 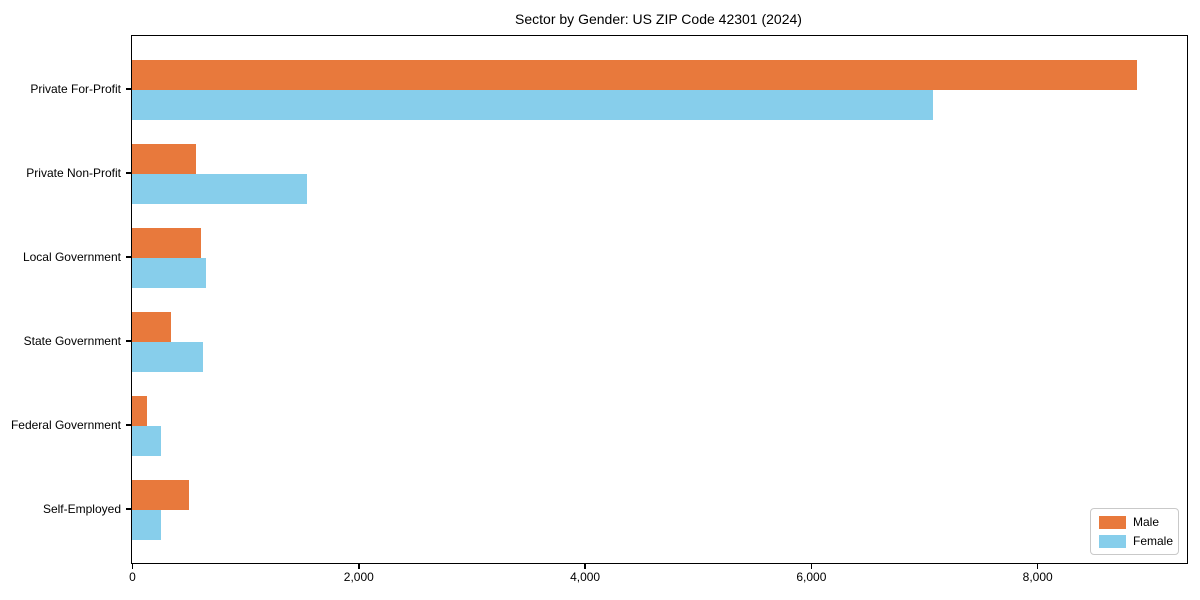 What do you see at coordinates (81, 509) in the screenshot?
I see `y-axis-label-self-employed: Self-Employed` at bounding box center [81, 509].